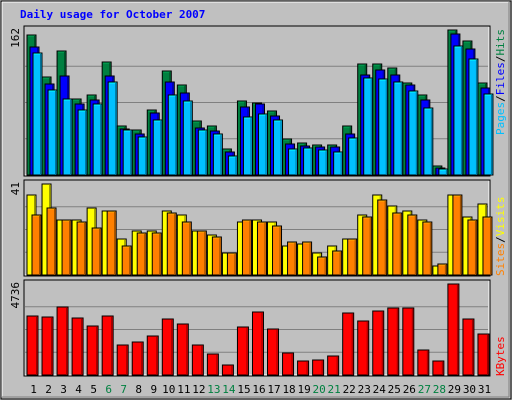 This screenshot has height=400, width=512. I want to click on x-label-day-17: 17, so click(273, 389).